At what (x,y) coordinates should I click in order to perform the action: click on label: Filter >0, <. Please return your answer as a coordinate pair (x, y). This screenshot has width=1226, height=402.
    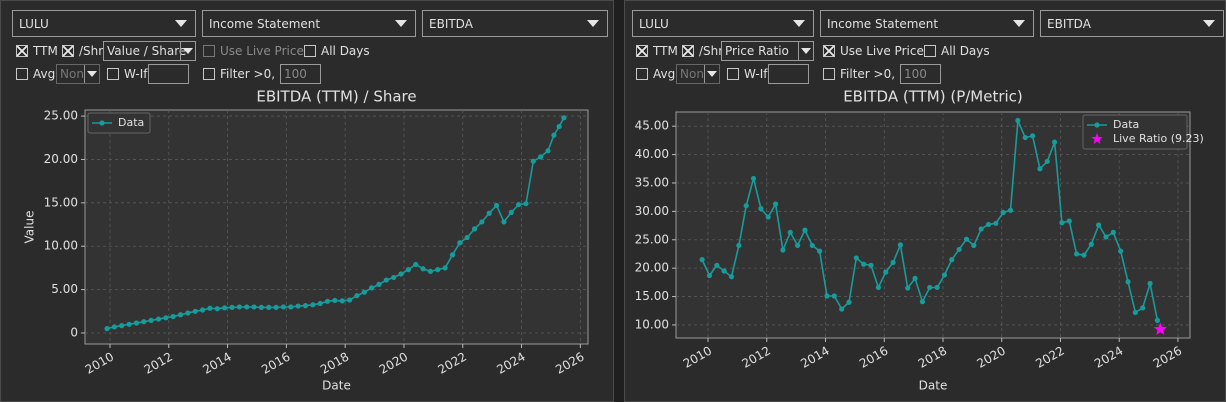
    Looking at the image, I should click on (874, 74).